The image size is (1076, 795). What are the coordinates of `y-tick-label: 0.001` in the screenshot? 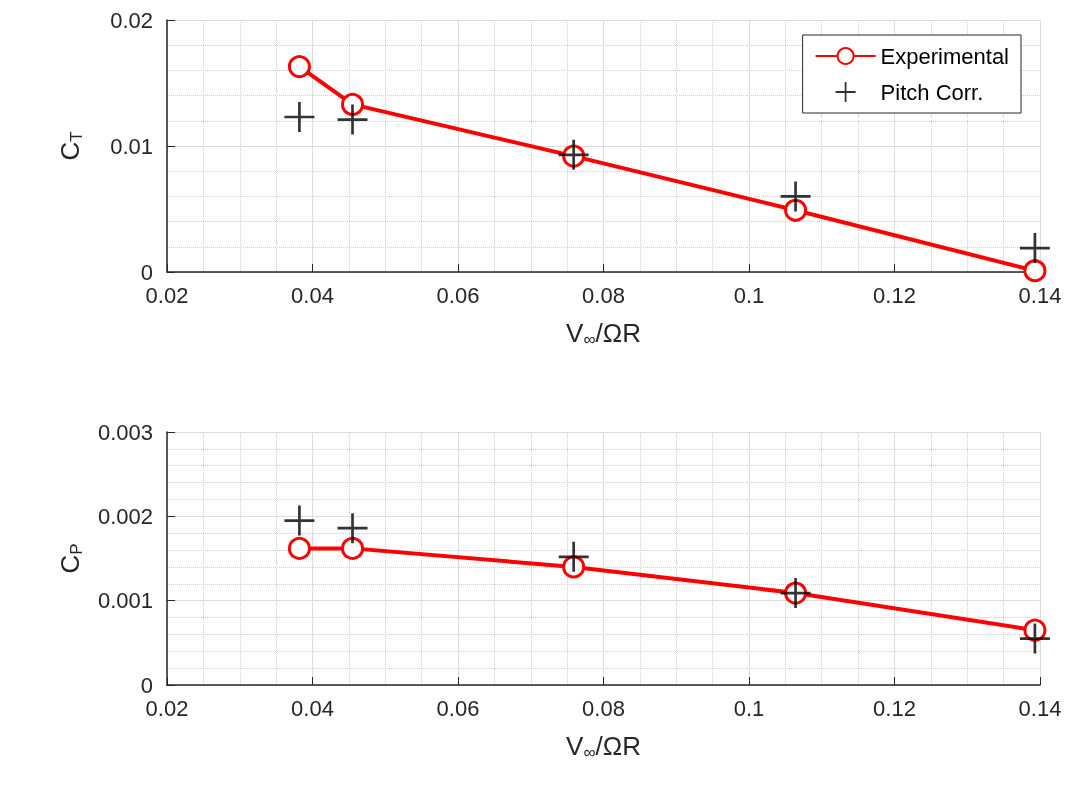 It's located at (125, 601).